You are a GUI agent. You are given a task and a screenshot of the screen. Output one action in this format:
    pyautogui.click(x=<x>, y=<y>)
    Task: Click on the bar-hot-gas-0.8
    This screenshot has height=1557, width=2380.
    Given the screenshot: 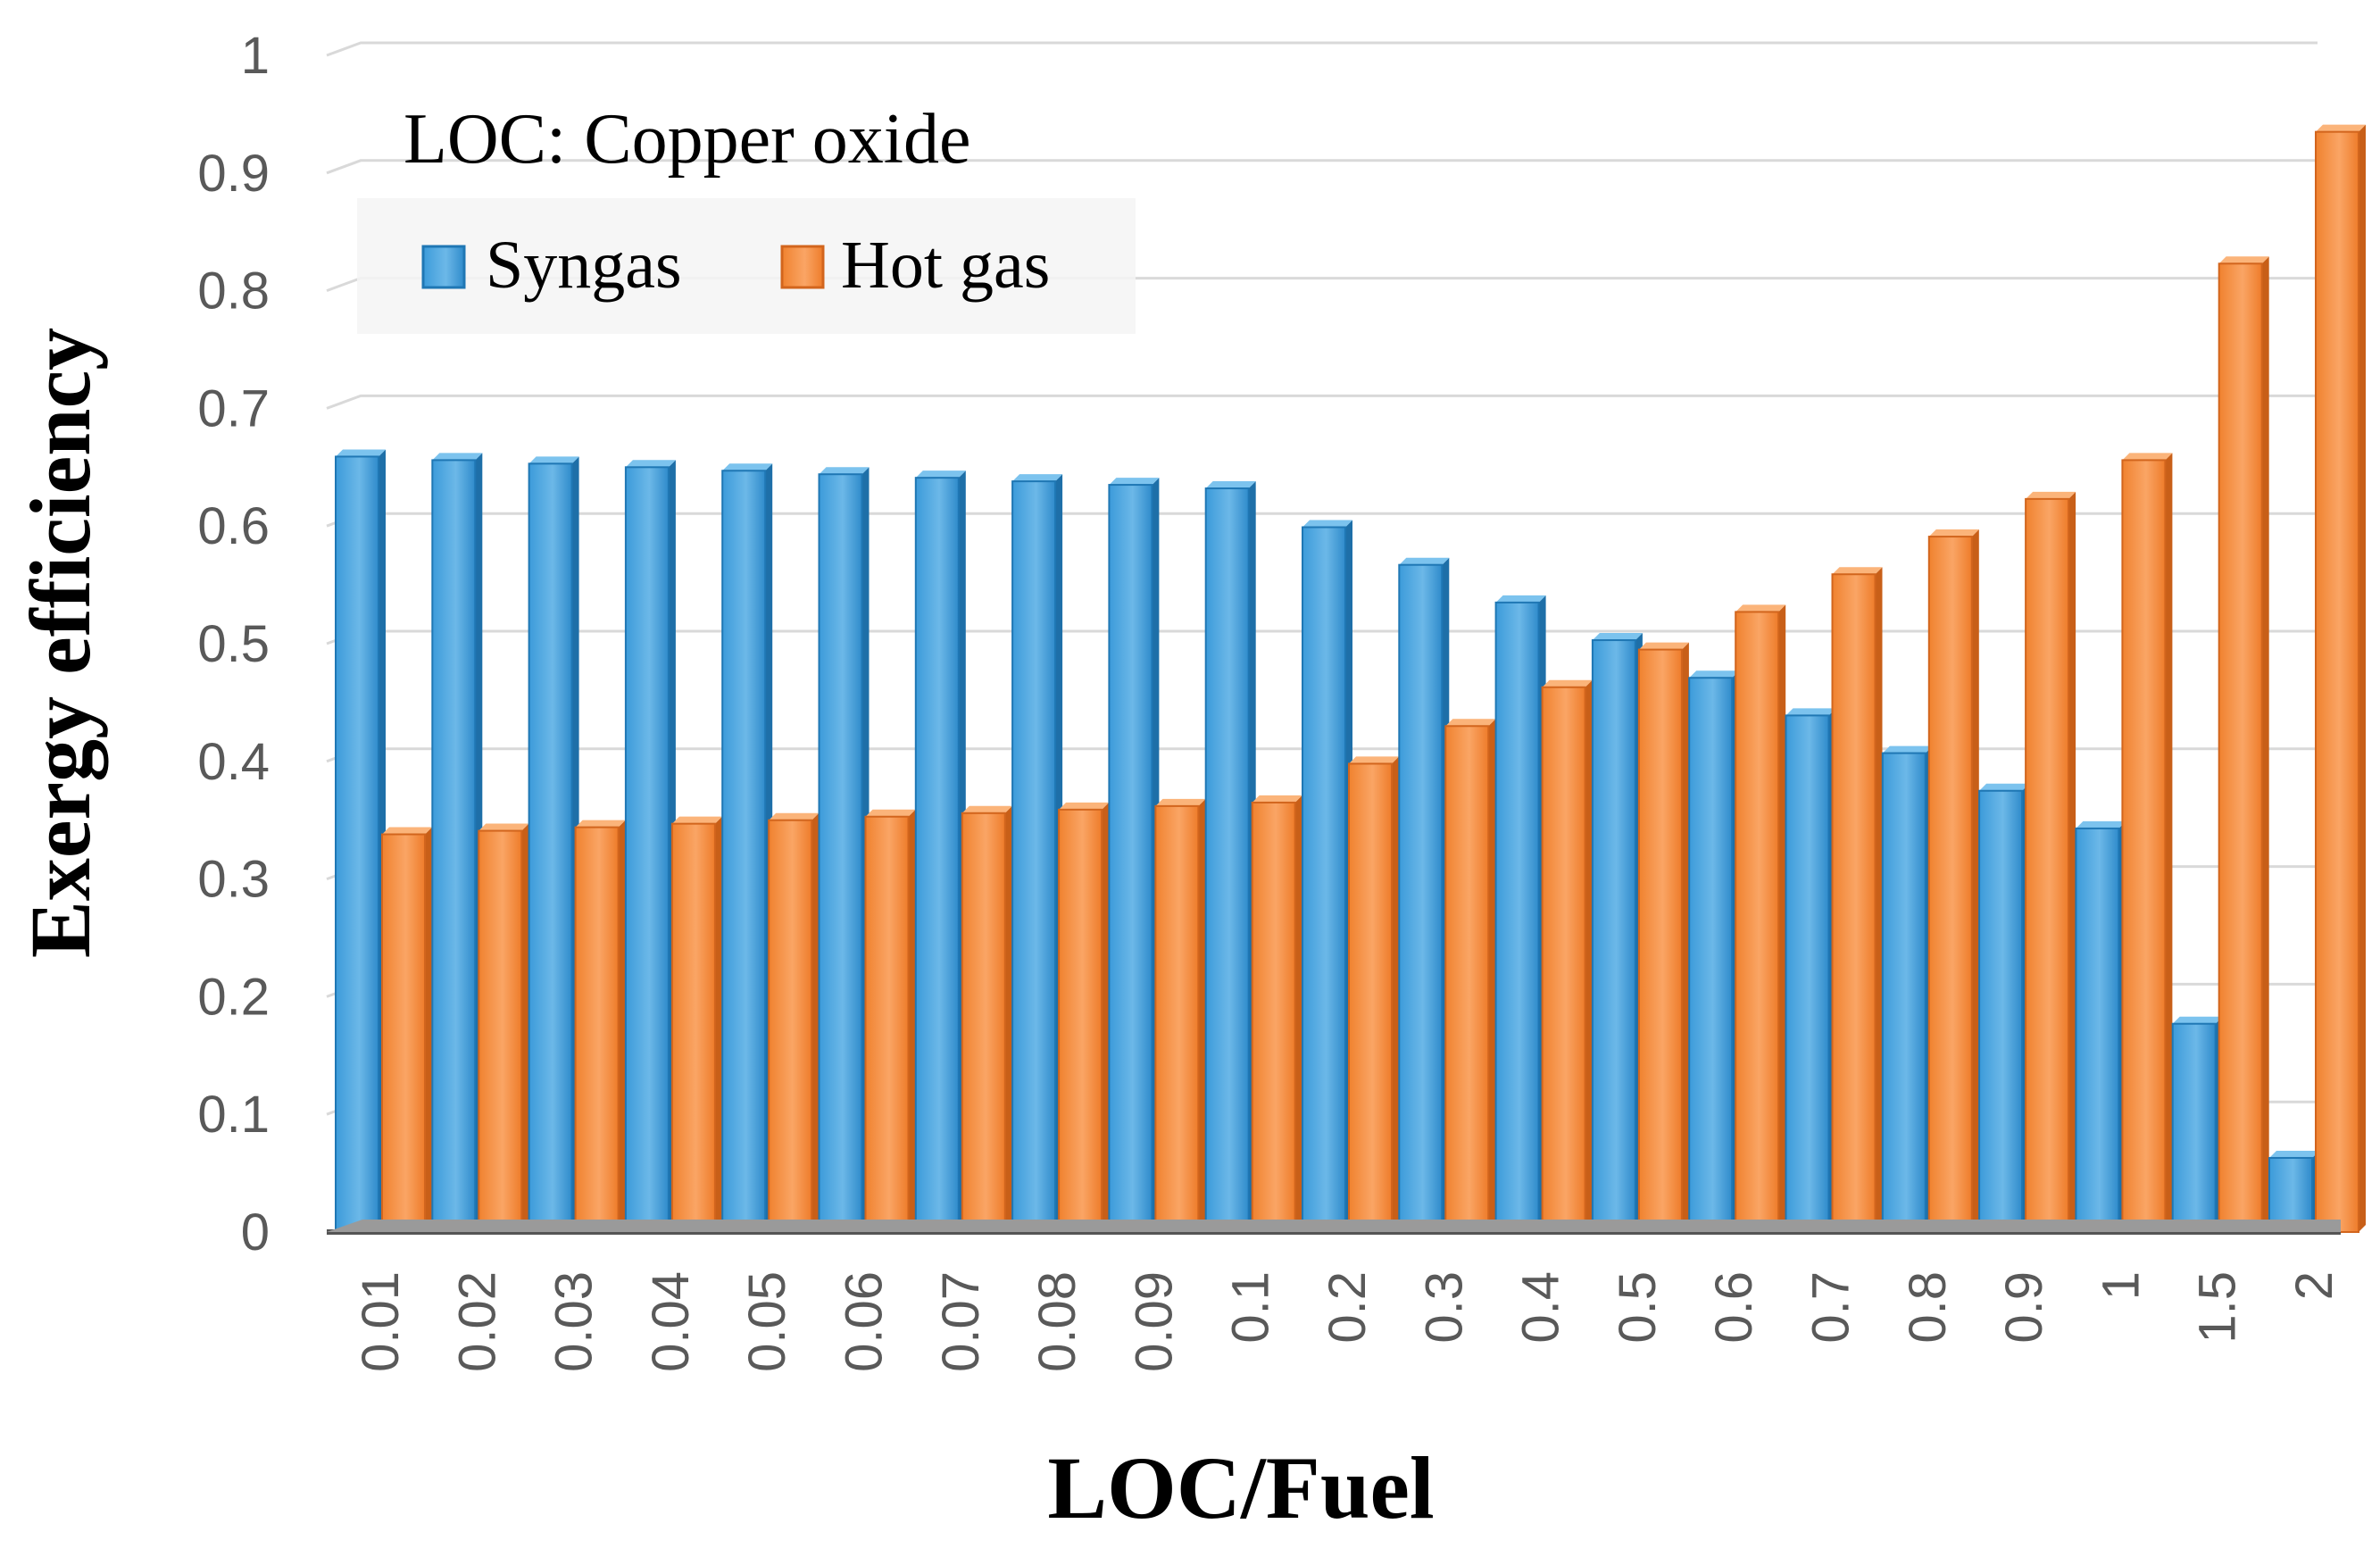 What is the action you would take?
    pyautogui.click(x=1953, y=881)
    